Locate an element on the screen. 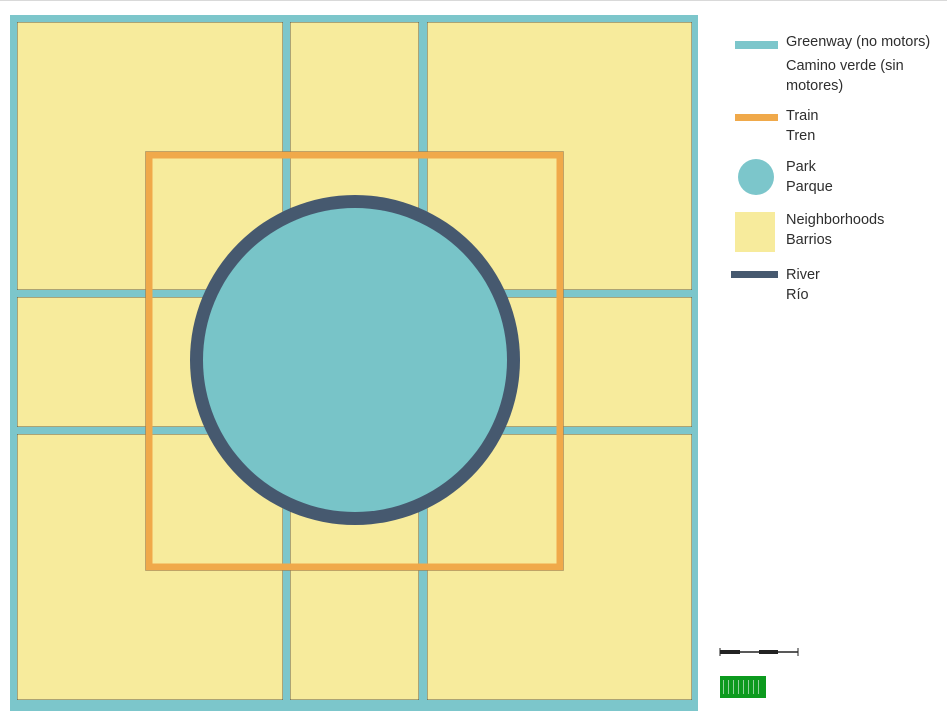 This screenshot has height=717, width=947. greenway-border-left is located at coordinates (13, 363).